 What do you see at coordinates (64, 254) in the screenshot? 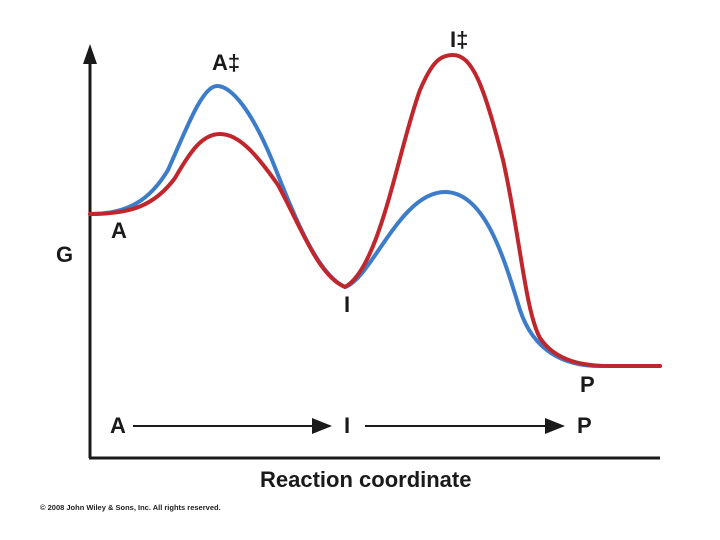
I see `y-axis-label: G` at bounding box center [64, 254].